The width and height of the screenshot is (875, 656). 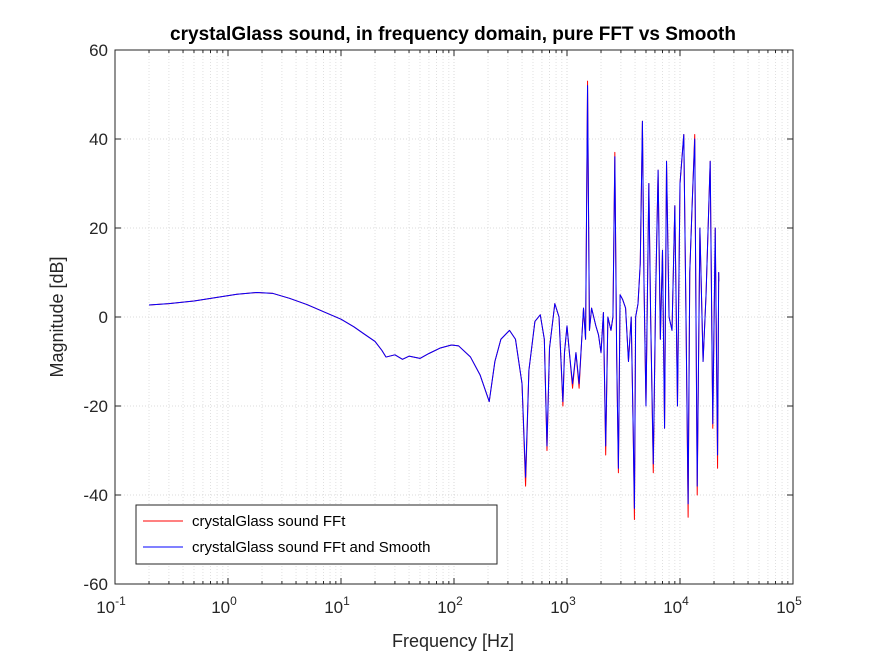 I want to click on x-tick-label: 10⁵, so click(x=789, y=605).